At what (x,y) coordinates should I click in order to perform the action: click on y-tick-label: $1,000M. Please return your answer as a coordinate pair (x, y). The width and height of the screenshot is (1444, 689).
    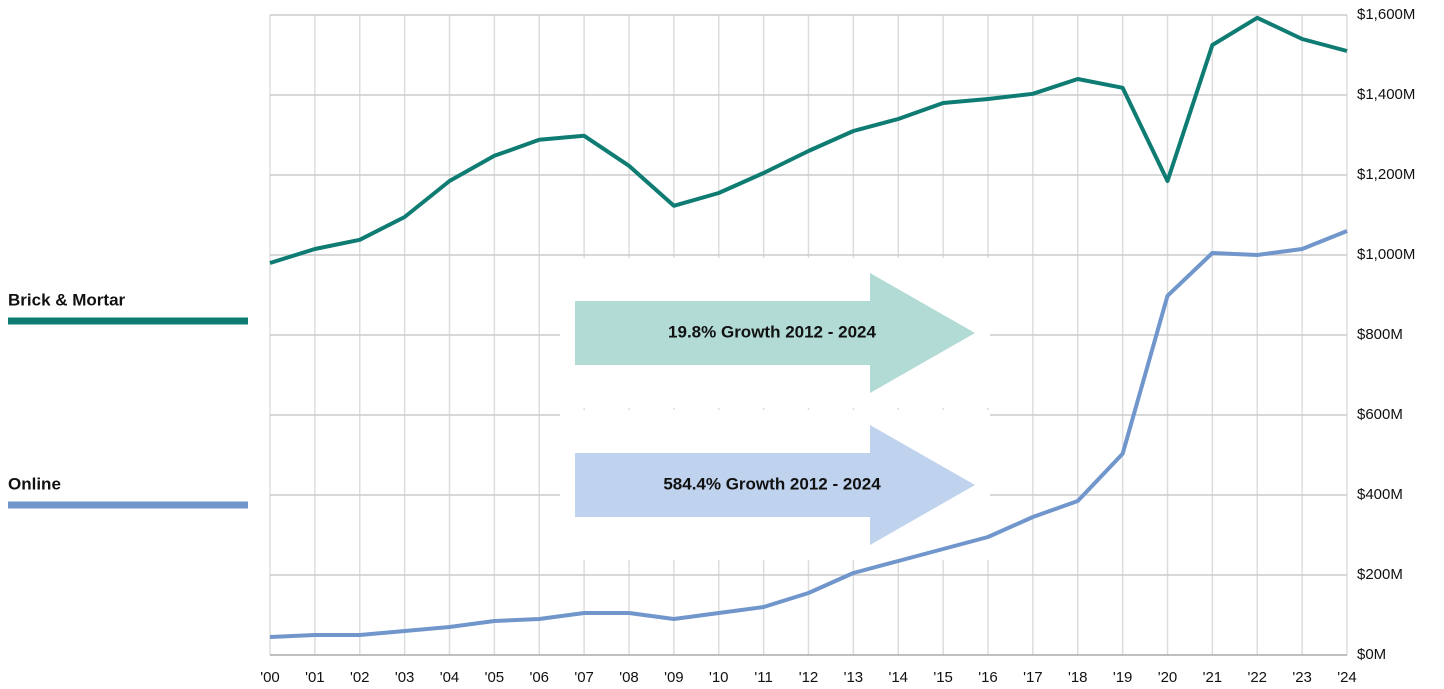
    Looking at the image, I should click on (1386, 254).